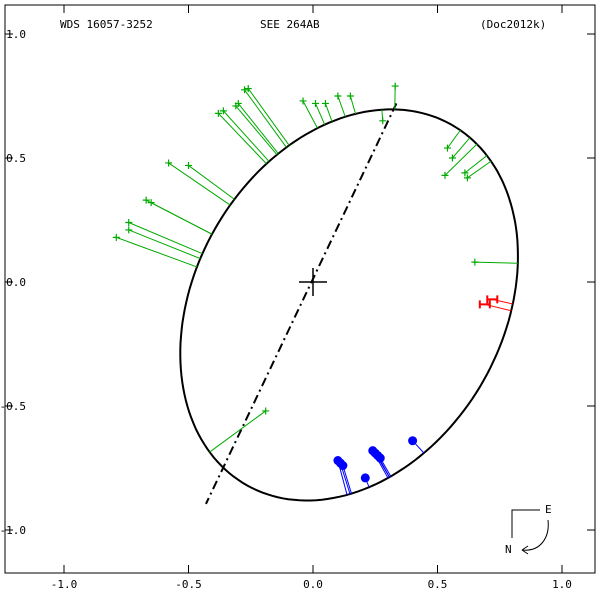  I want to click on y-tick-label: 0.0, so click(16, 282).